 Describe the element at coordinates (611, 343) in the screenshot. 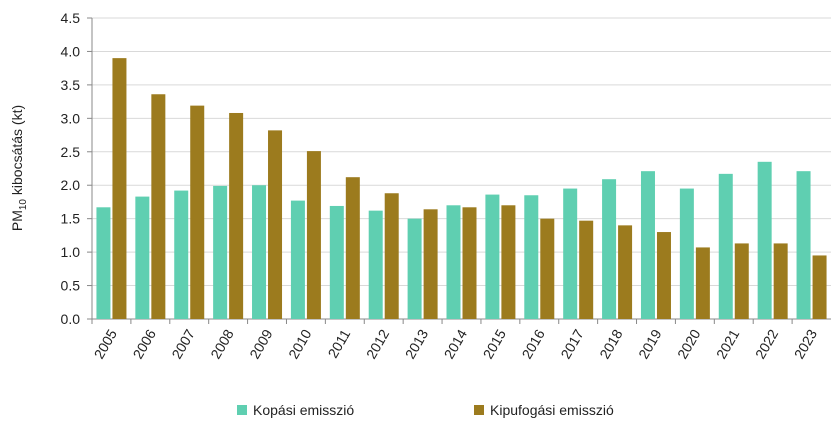

I see `x-tick-label: 2018` at that location.